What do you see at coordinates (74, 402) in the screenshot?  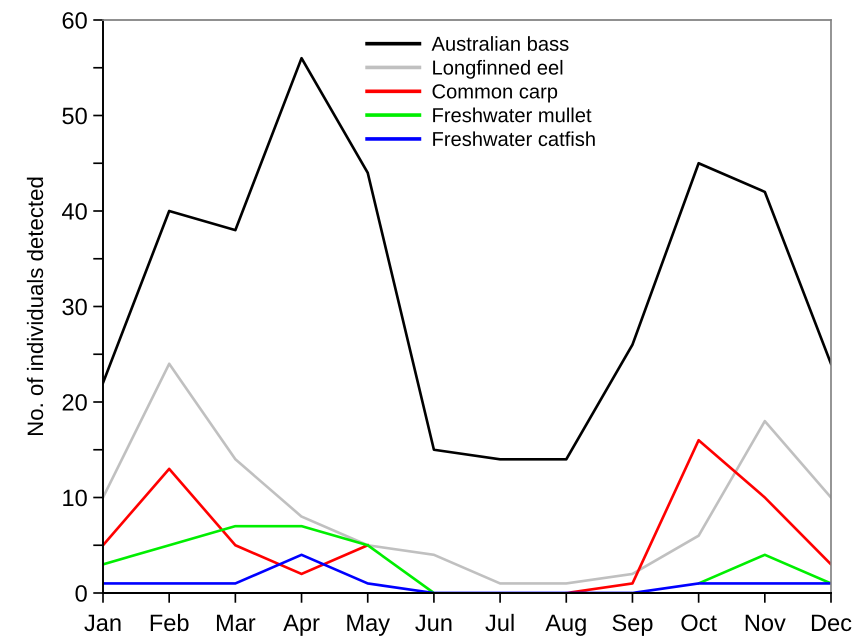 I see `y-tick-label: 20` at bounding box center [74, 402].